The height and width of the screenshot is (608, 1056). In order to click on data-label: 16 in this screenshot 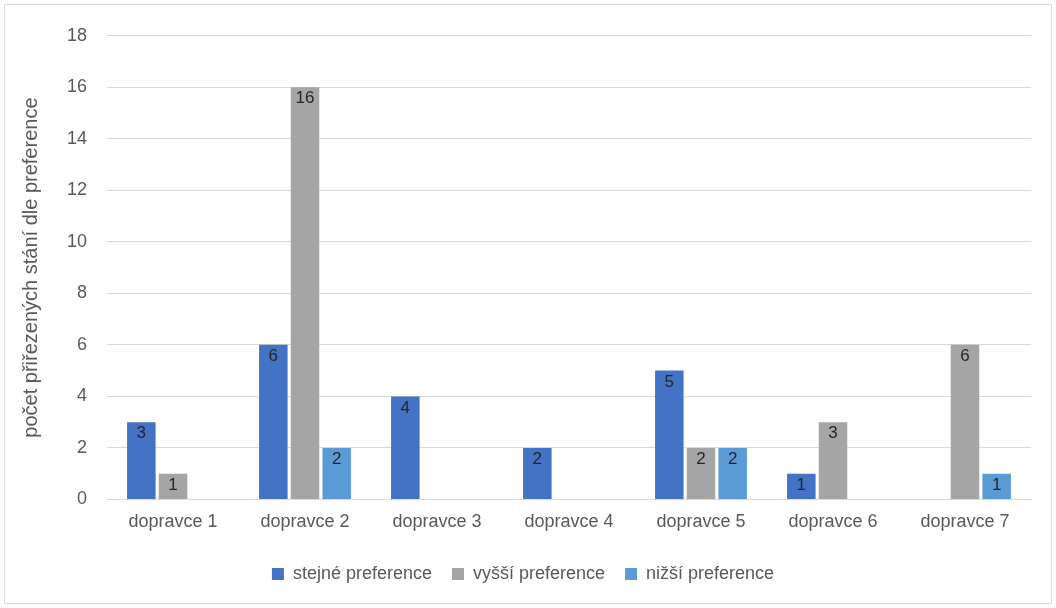, I will do `click(305, 98)`.